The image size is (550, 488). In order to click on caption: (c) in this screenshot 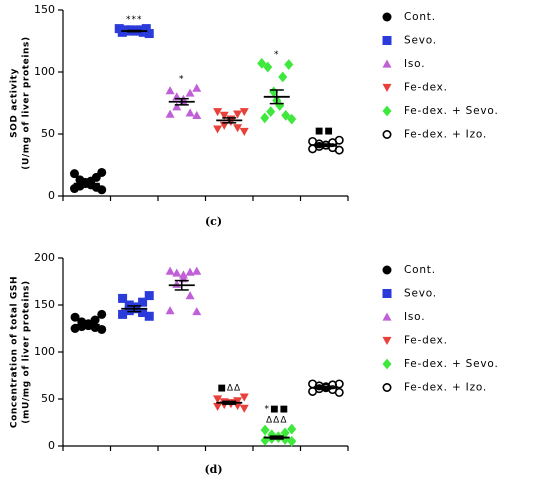, I will do `click(213, 221)`.